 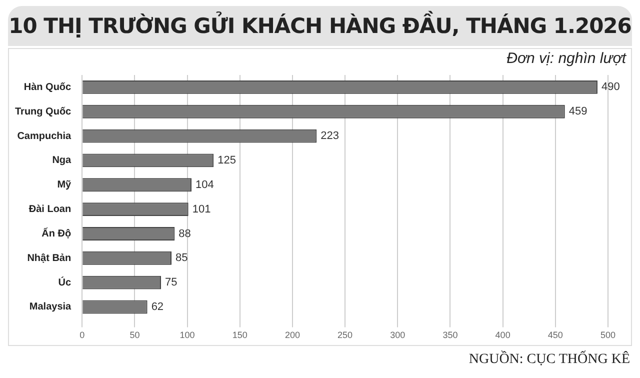 What do you see at coordinates (450, 335) in the screenshot?
I see `x-tick-label: 350` at bounding box center [450, 335].